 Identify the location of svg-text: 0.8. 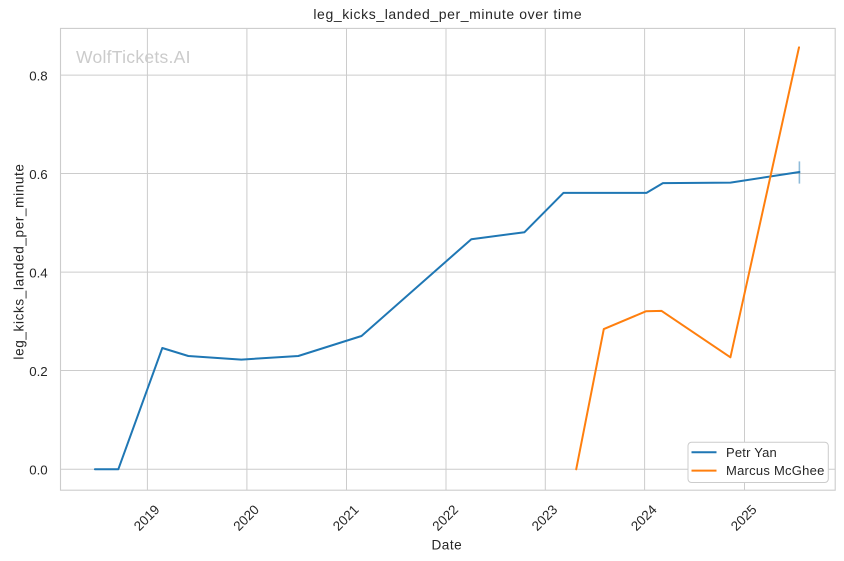
(38, 76).